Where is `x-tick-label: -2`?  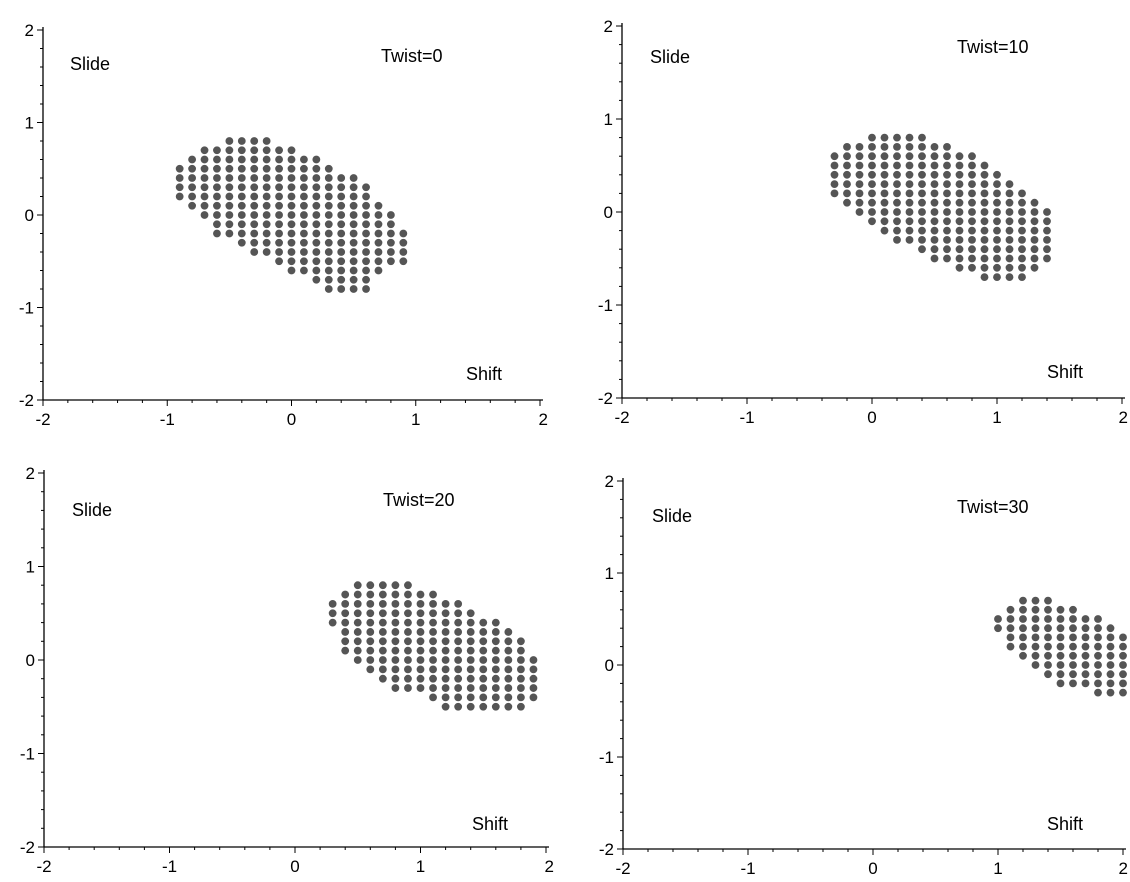
x-tick-label: -2 is located at coordinates (621, 417).